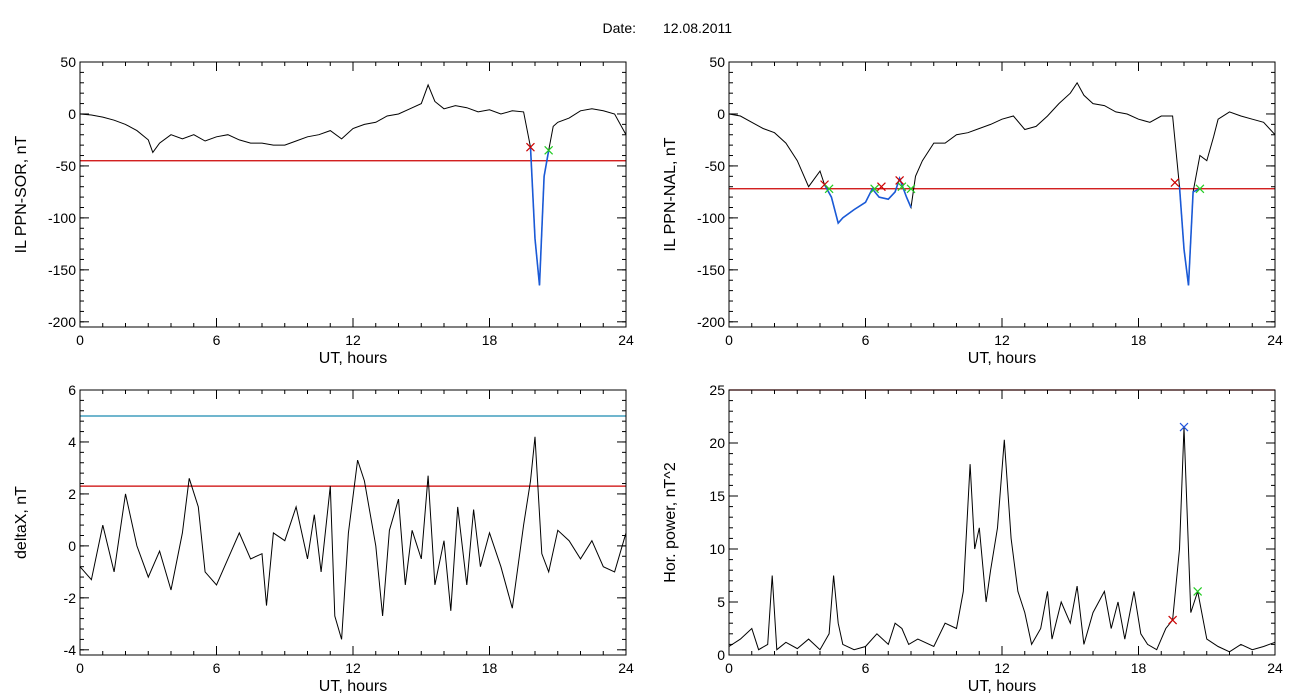 The width and height of the screenshot is (1300, 700). What do you see at coordinates (72, 494) in the screenshot?
I see `y-tick-label: 2` at bounding box center [72, 494].